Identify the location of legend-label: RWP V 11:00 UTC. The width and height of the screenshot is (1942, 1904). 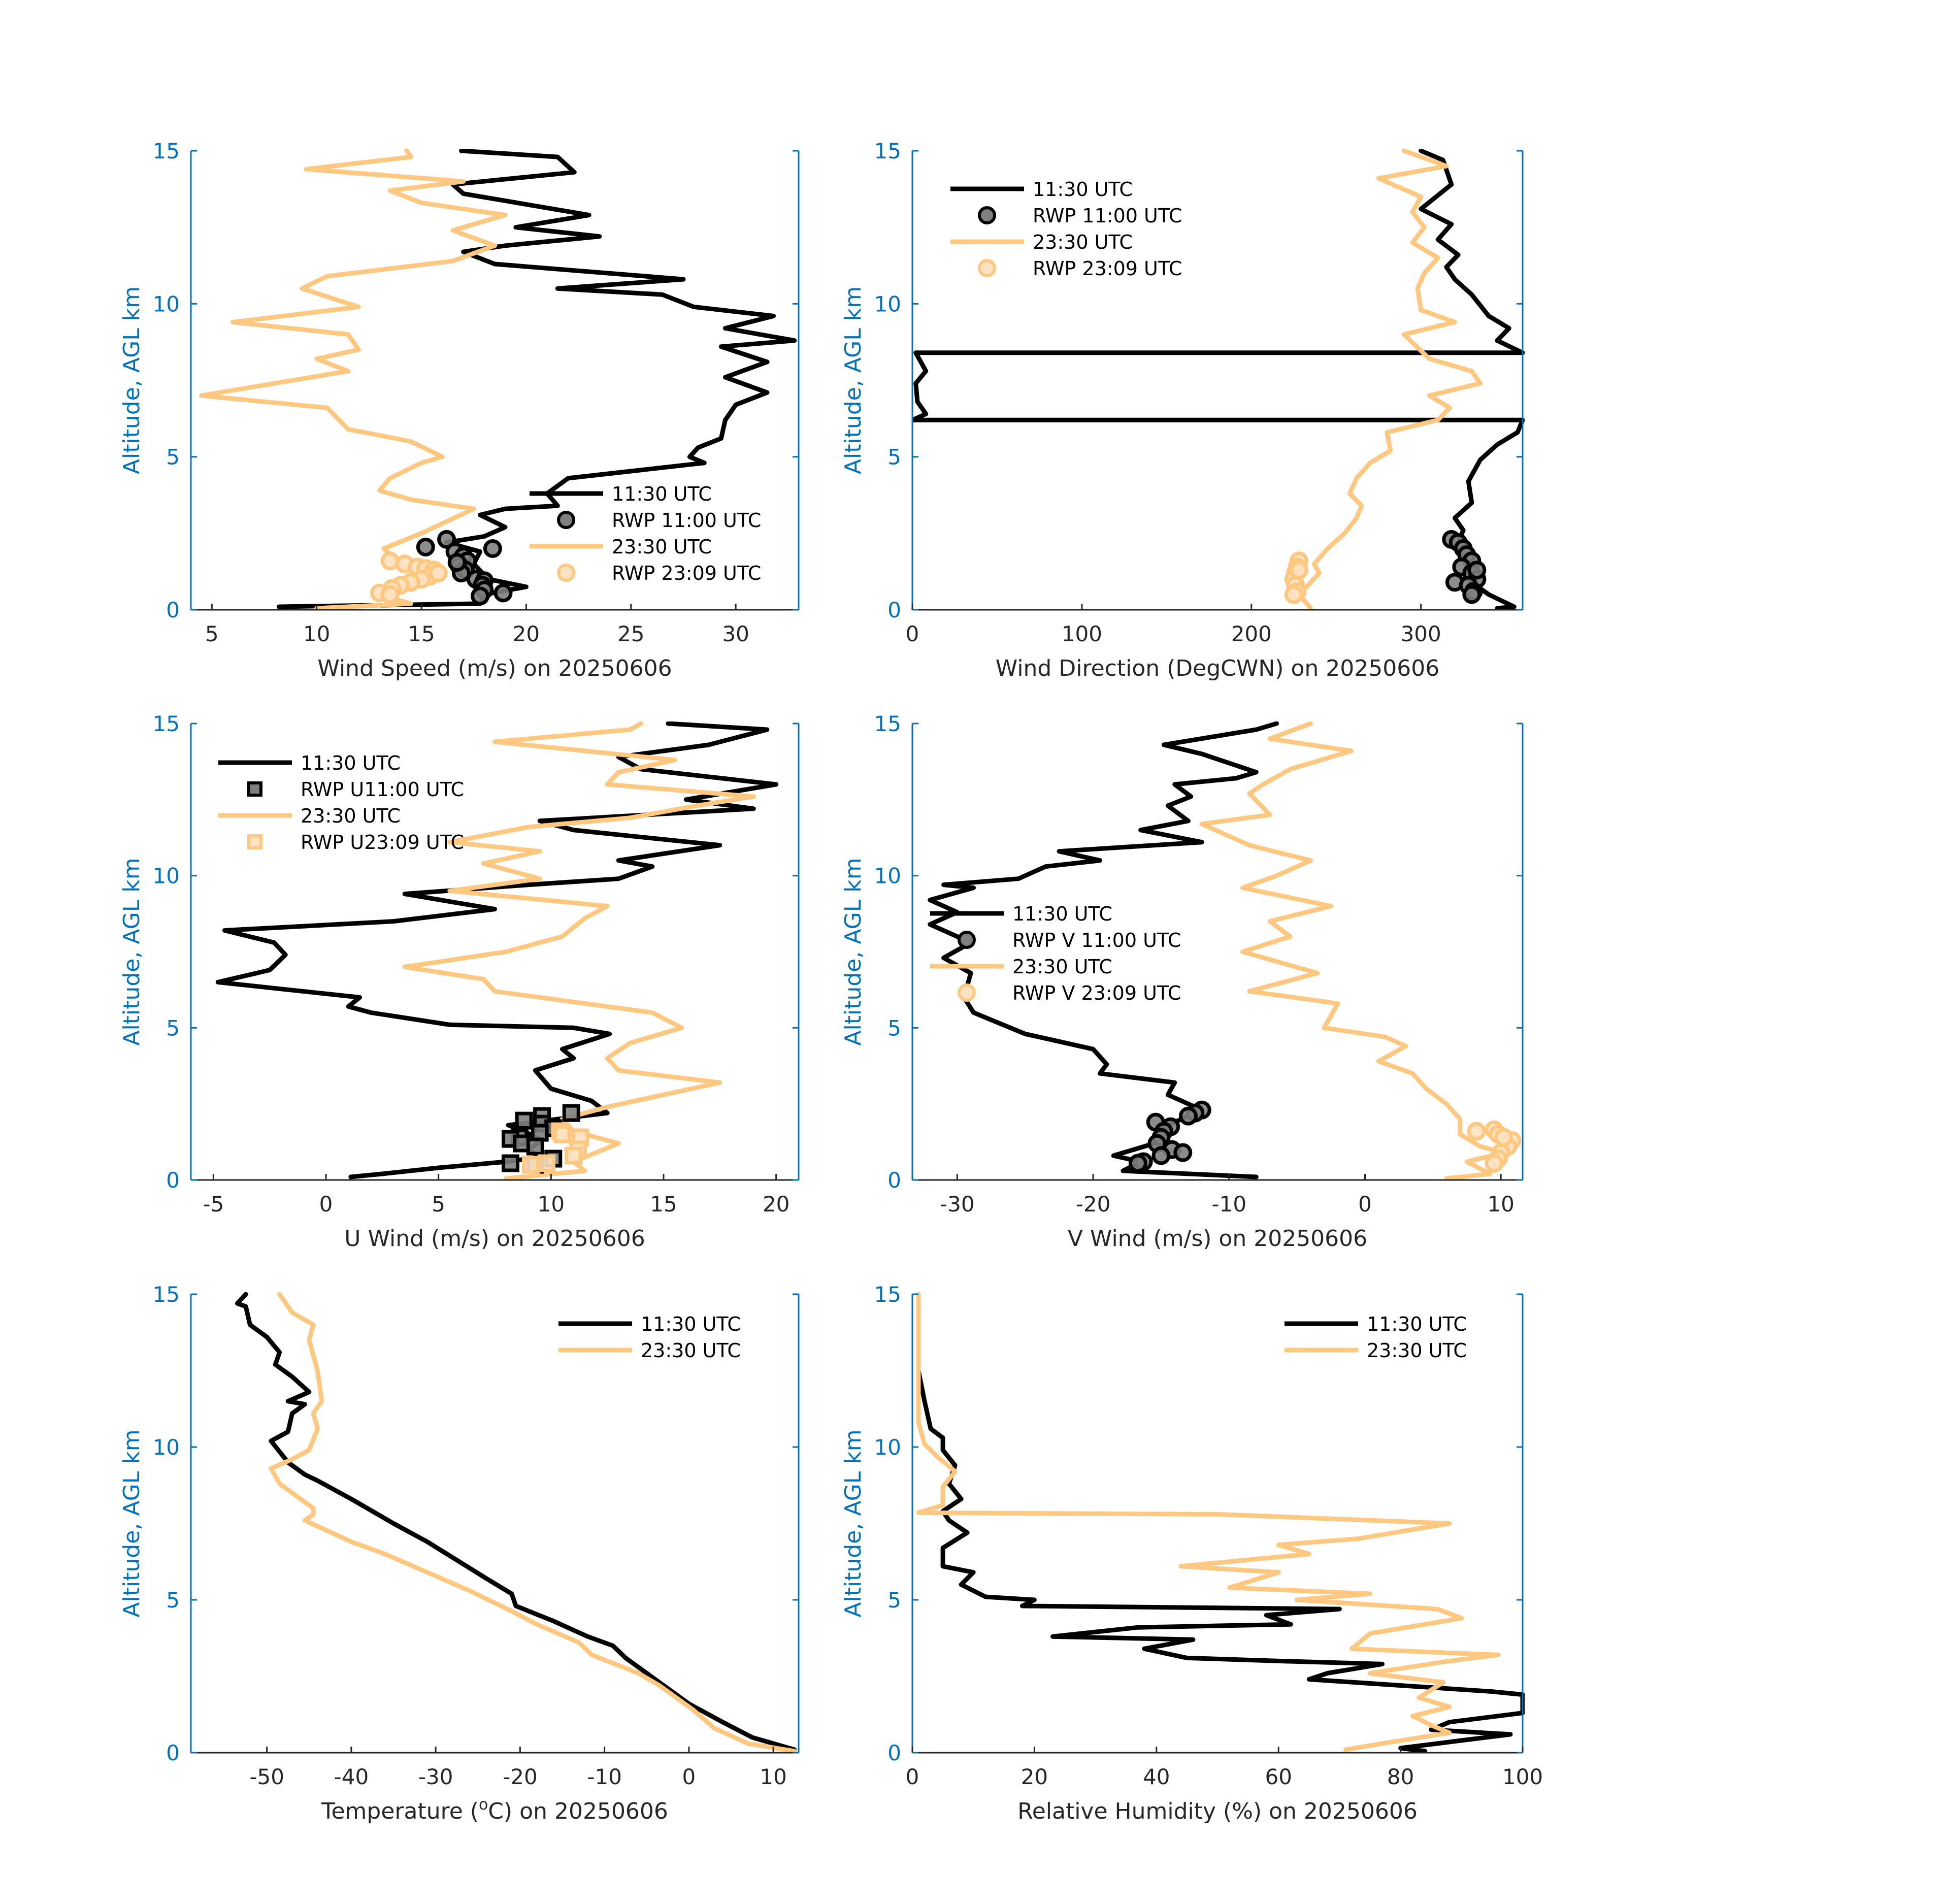
(1096, 940).